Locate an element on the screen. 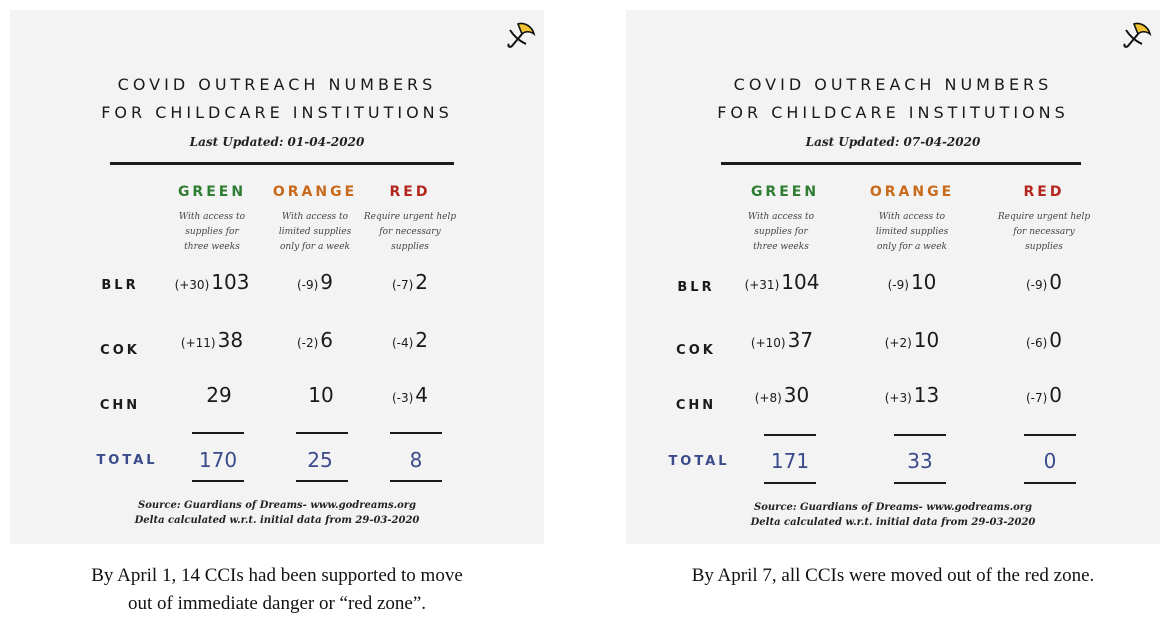  cell-chn-green: 29 is located at coordinates (219, 395).